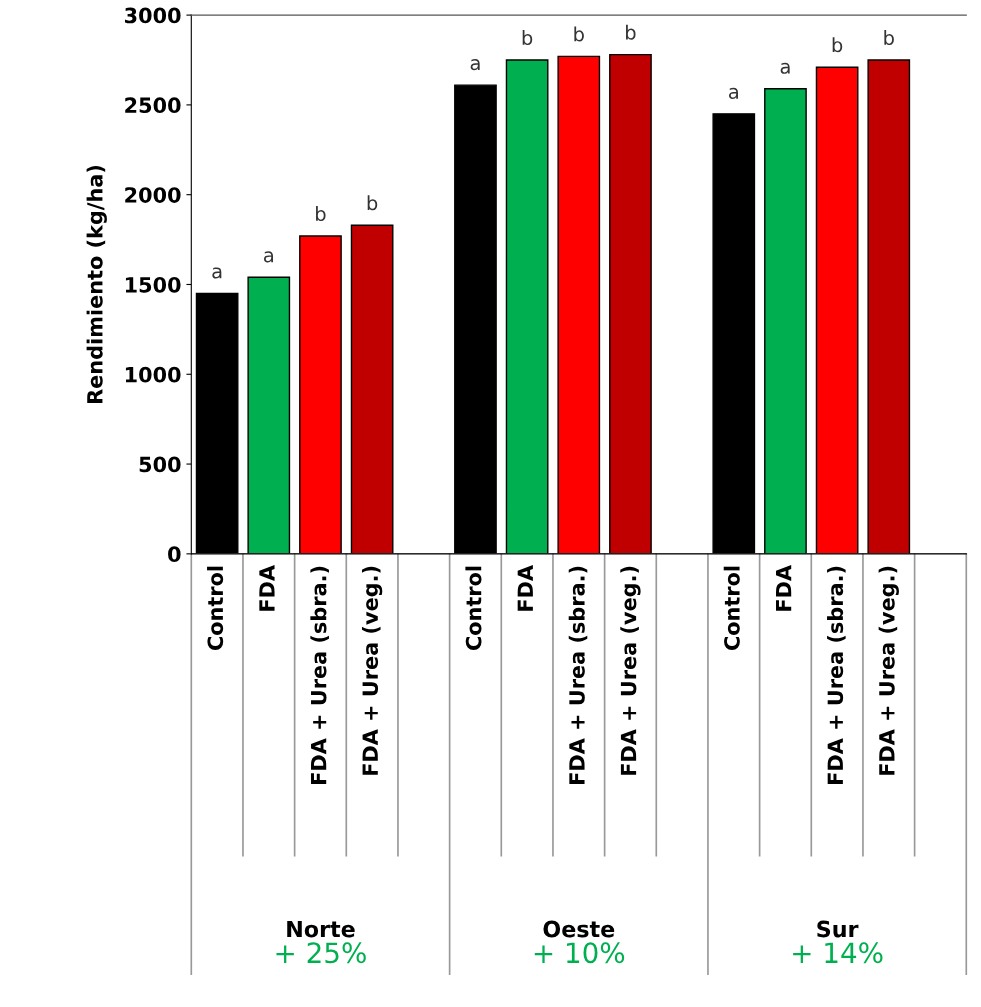  I want to click on y-tick-label: 0, so click(174, 554).